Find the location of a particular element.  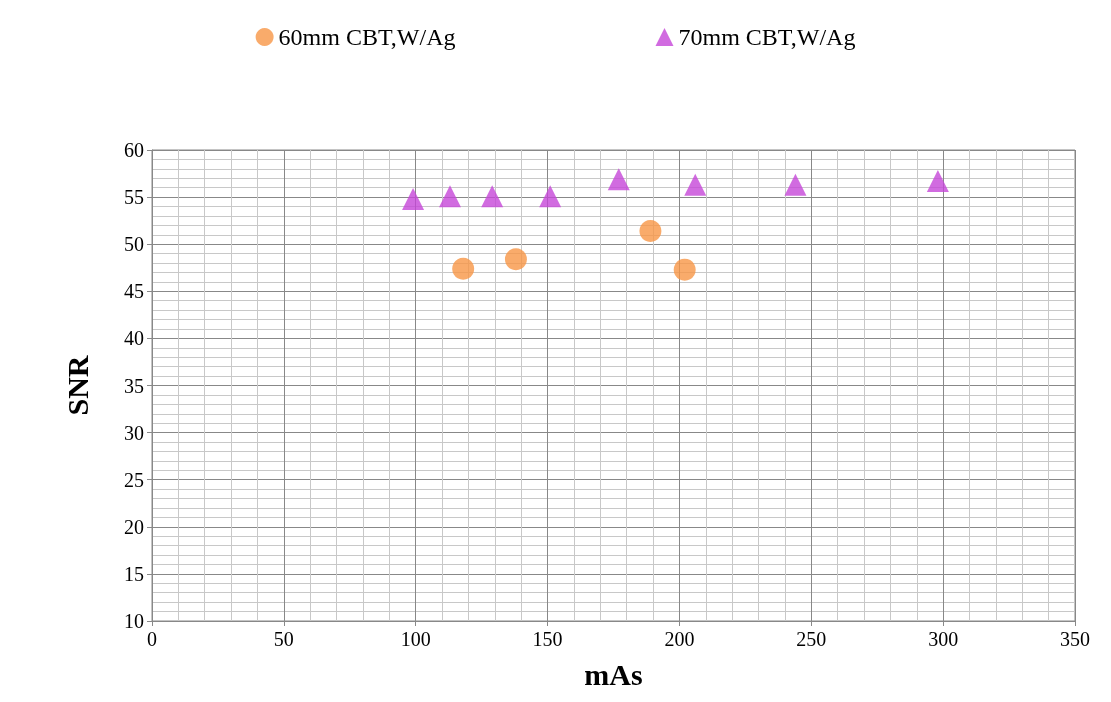

legend-label: 70mm CBT,W/Ag is located at coordinates (767, 37).